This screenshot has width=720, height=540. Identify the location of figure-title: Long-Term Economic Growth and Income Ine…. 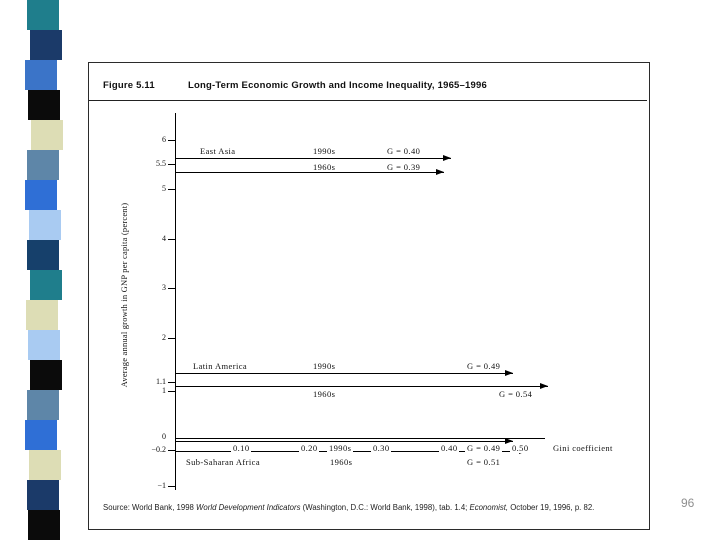
(337, 85).